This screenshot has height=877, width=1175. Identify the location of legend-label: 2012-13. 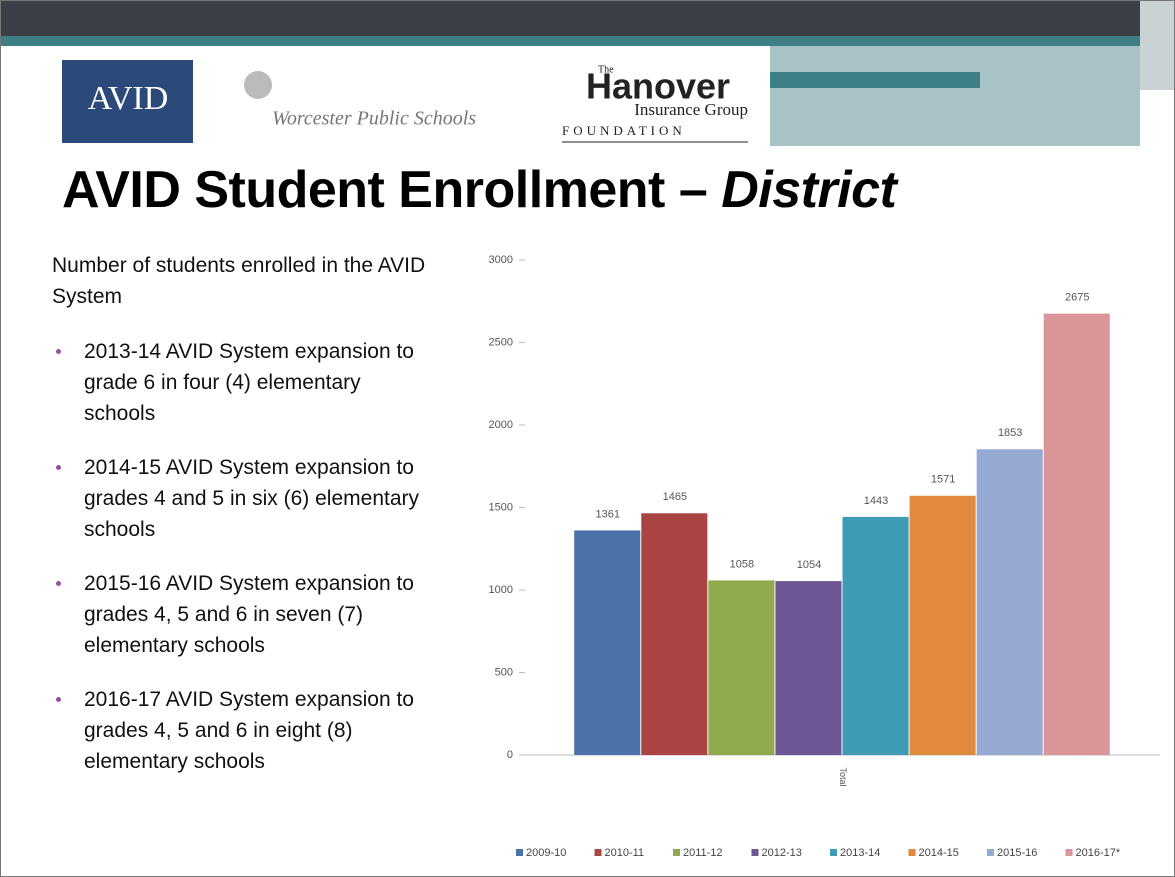
(782, 853).